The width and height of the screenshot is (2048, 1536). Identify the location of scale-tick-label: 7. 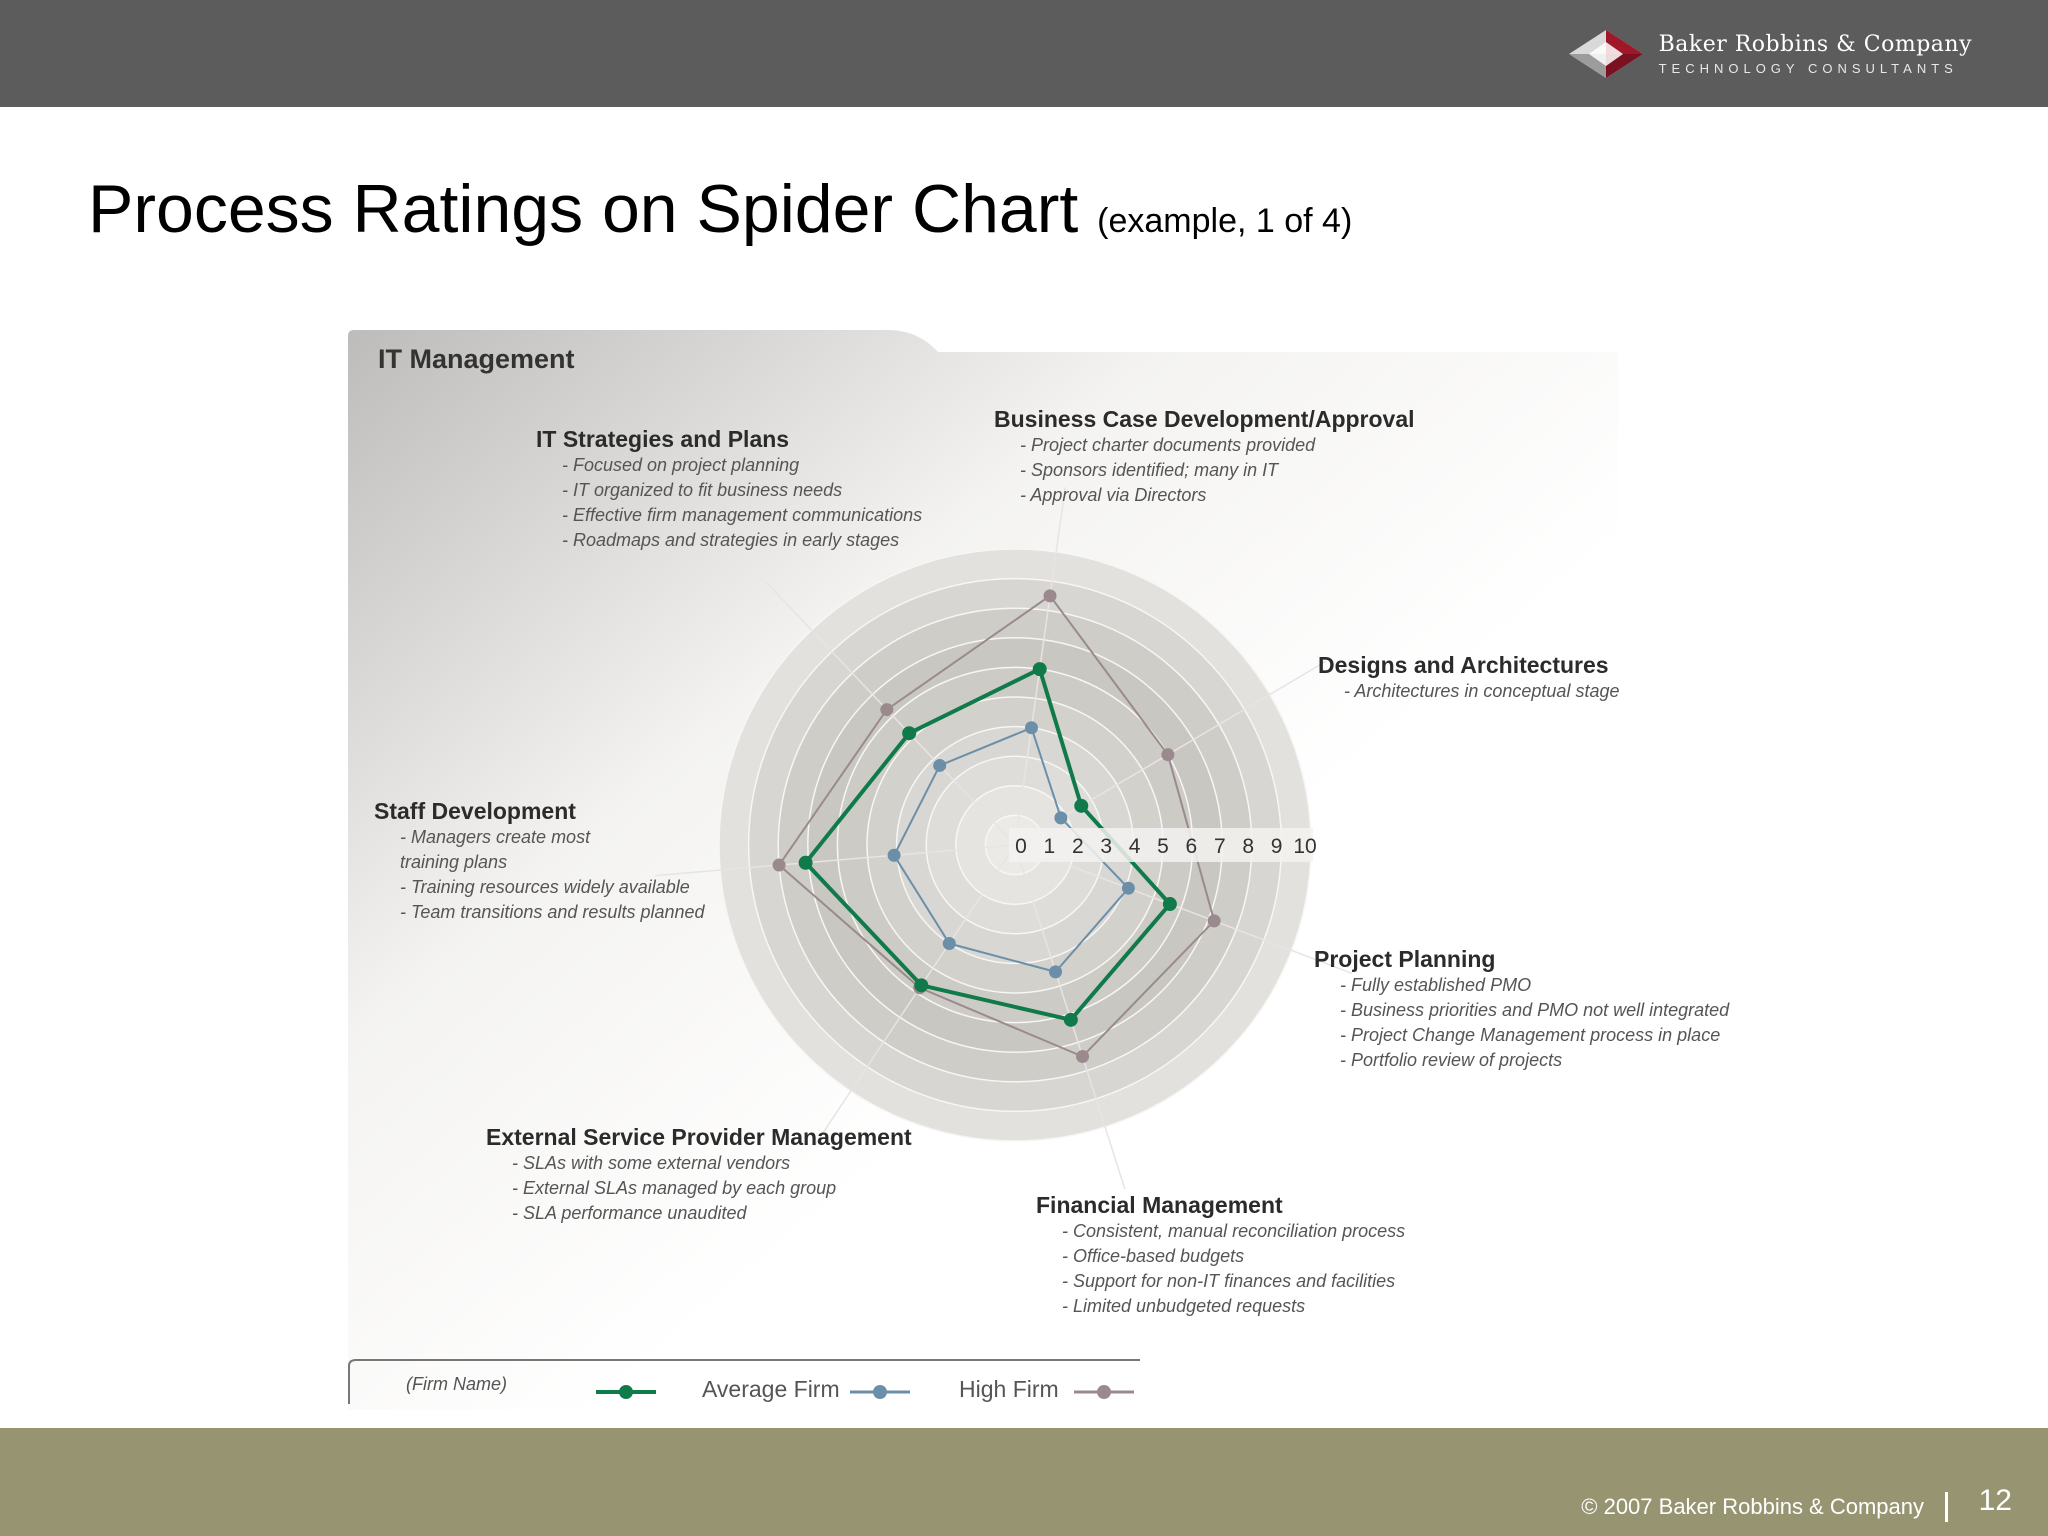
(1220, 846).